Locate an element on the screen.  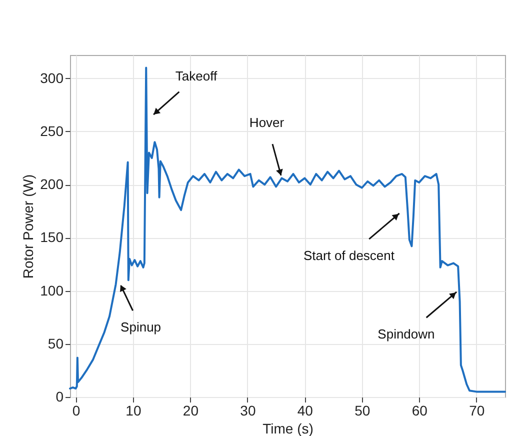
annotation: Spinup is located at coordinates (141, 326).